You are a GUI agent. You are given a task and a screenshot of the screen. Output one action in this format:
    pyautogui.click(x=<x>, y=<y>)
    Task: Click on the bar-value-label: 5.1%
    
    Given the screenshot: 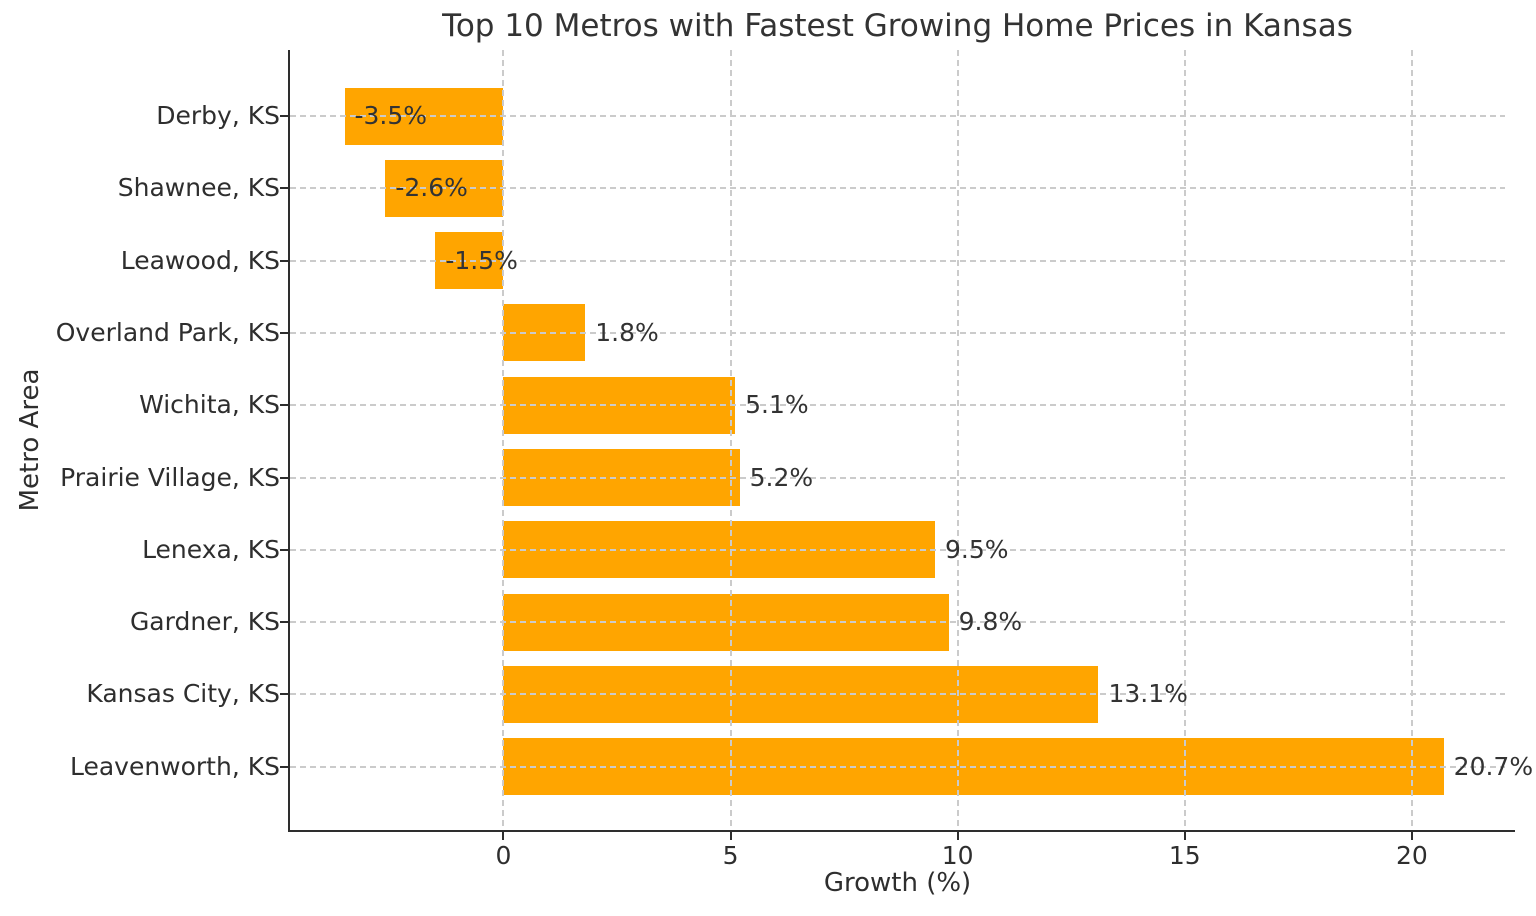 What is the action you would take?
    pyautogui.click(x=777, y=405)
    